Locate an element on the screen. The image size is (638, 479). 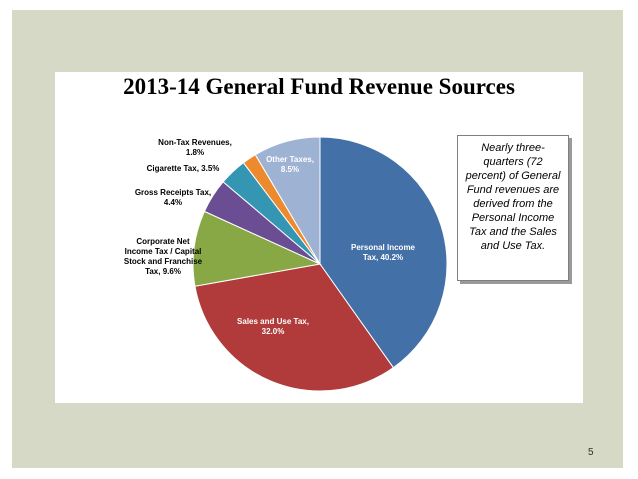
pie-slice-personal-income-tax is located at coordinates (383, 252).